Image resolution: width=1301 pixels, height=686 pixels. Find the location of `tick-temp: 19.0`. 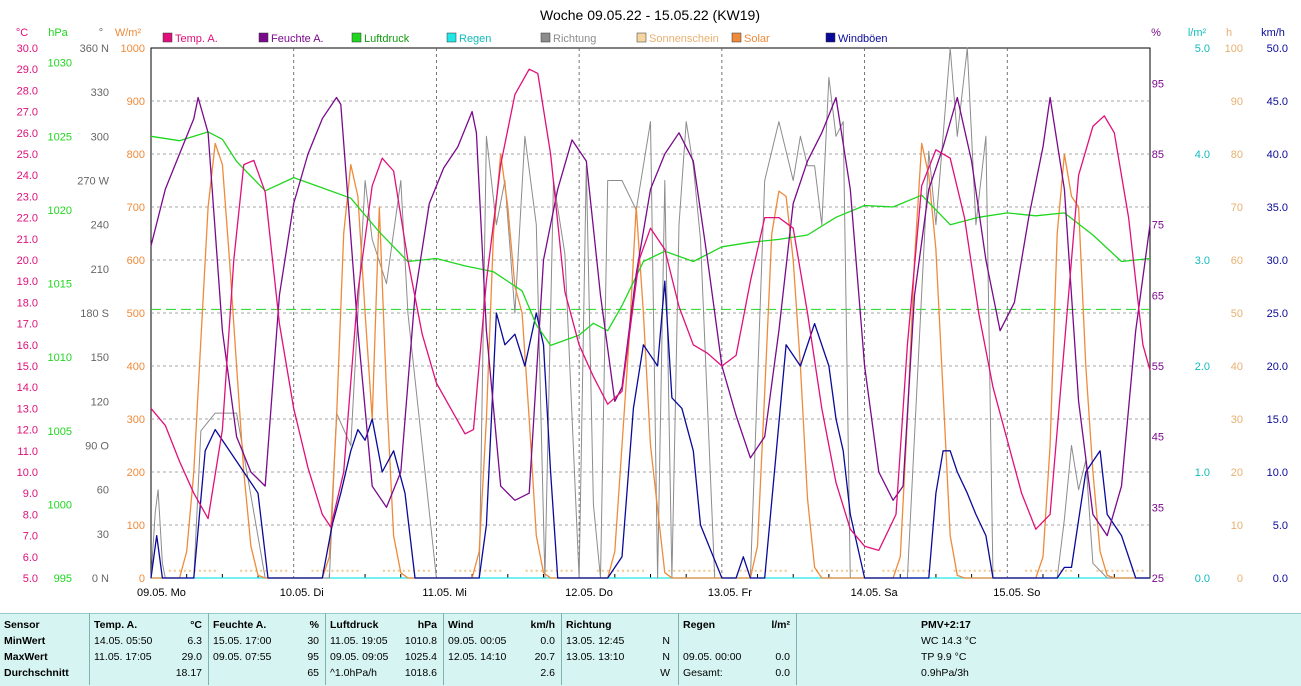

tick-temp: 19.0 is located at coordinates (27, 282).